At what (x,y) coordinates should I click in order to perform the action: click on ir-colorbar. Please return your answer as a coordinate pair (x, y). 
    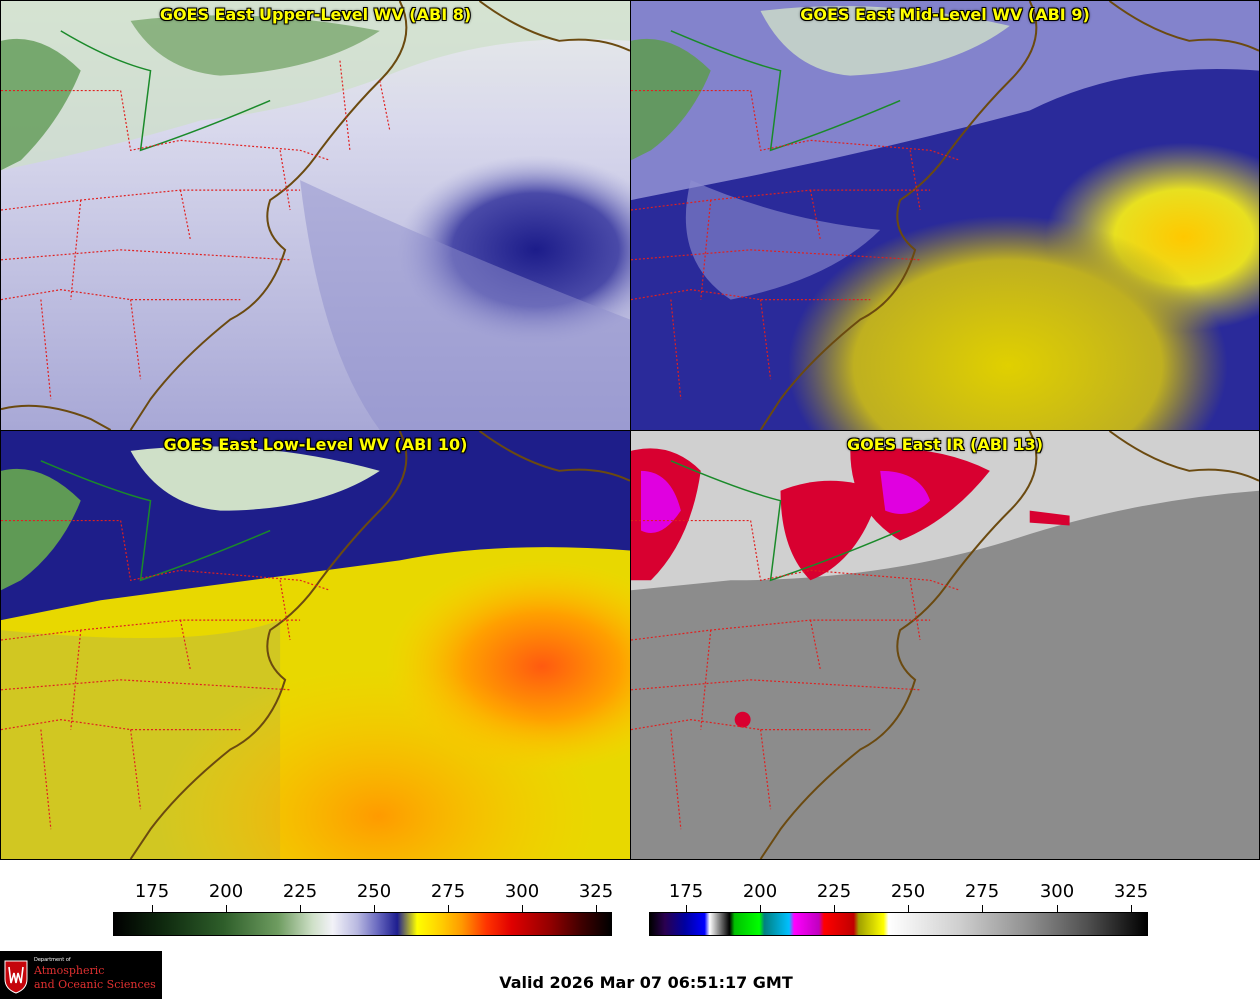
    Looking at the image, I should click on (898, 924).